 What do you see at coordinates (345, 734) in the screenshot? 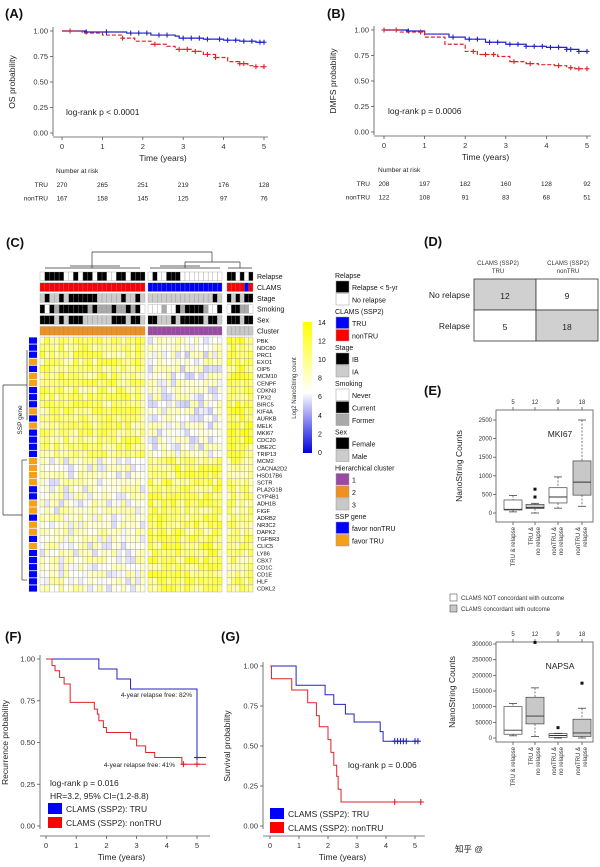
I see `km-curve-nontru` at bounding box center [345, 734].